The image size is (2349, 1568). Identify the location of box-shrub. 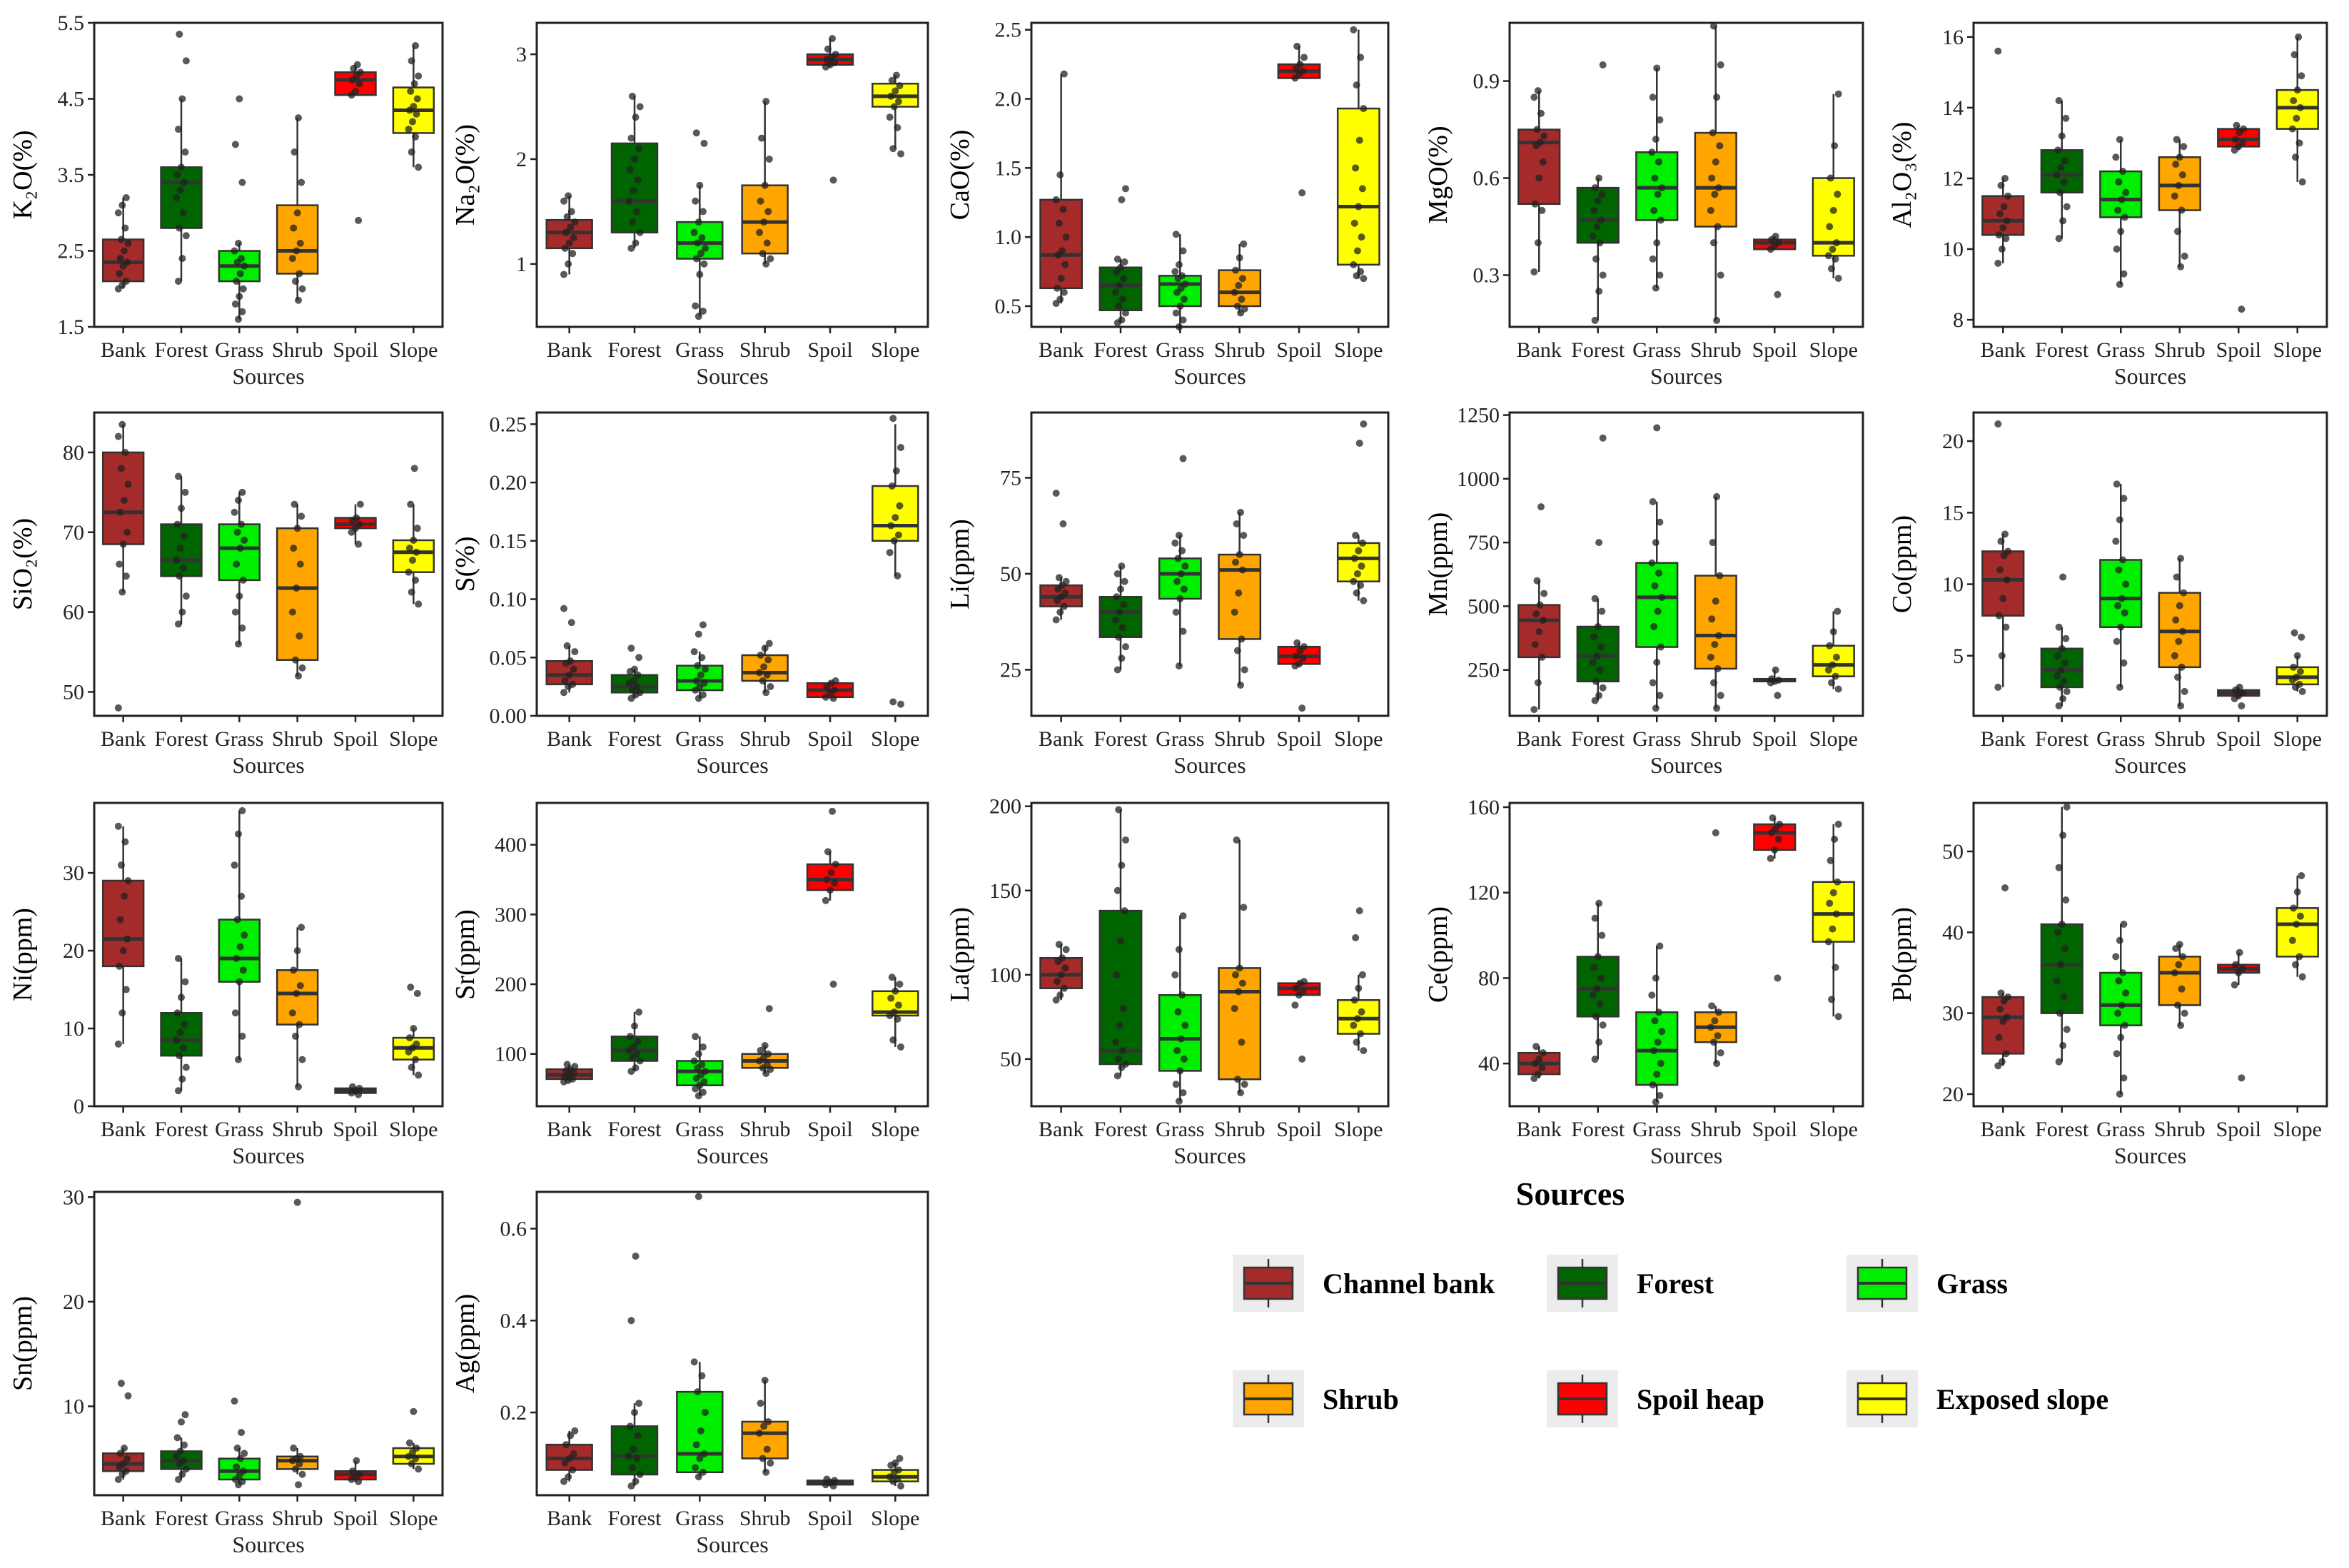
(1715, 948).